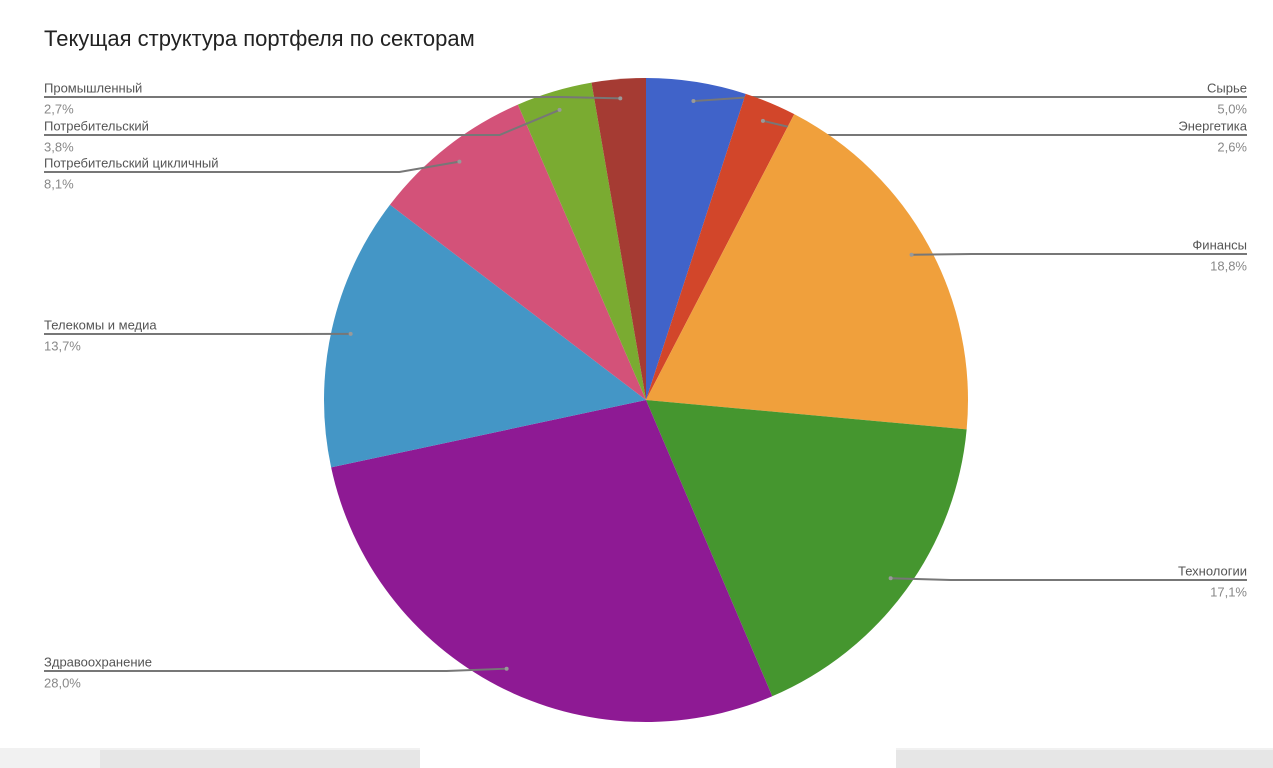 Image resolution: width=1273 pixels, height=768 pixels. What do you see at coordinates (62, 345) in the screenshot?
I see `slice-value-label: 13,7%` at bounding box center [62, 345].